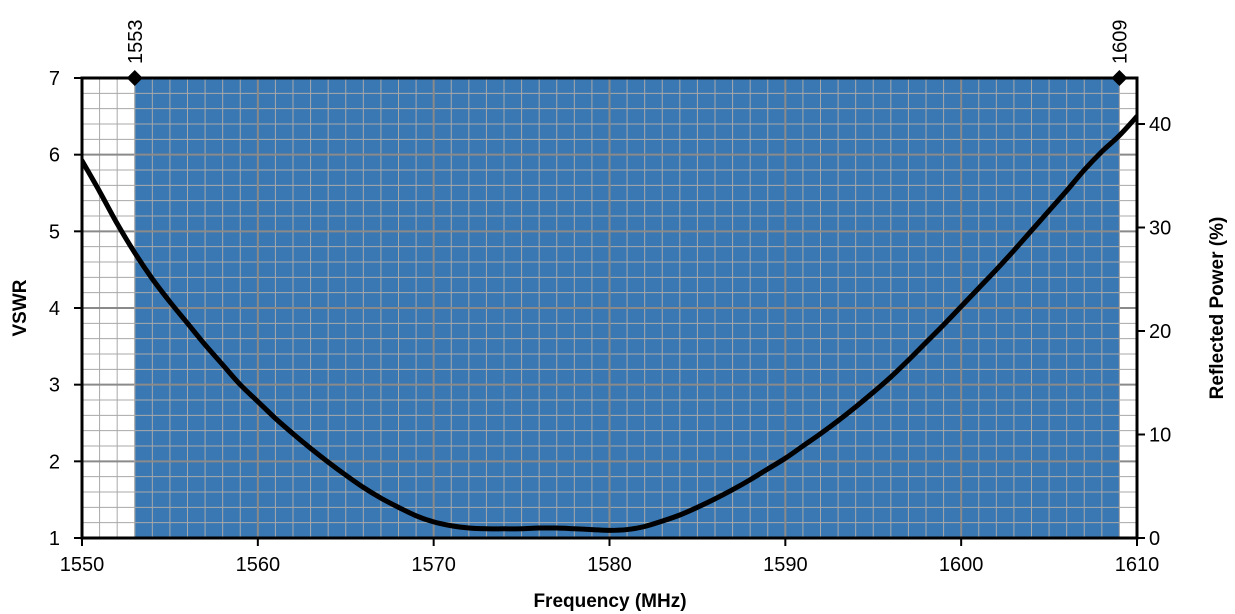 The width and height of the screenshot is (1235, 614). What do you see at coordinates (134, 78) in the screenshot?
I see `band-start-marker` at bounding box center [134, 78].